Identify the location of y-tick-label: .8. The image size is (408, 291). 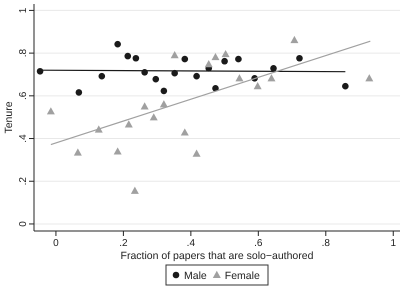
(23, 53).